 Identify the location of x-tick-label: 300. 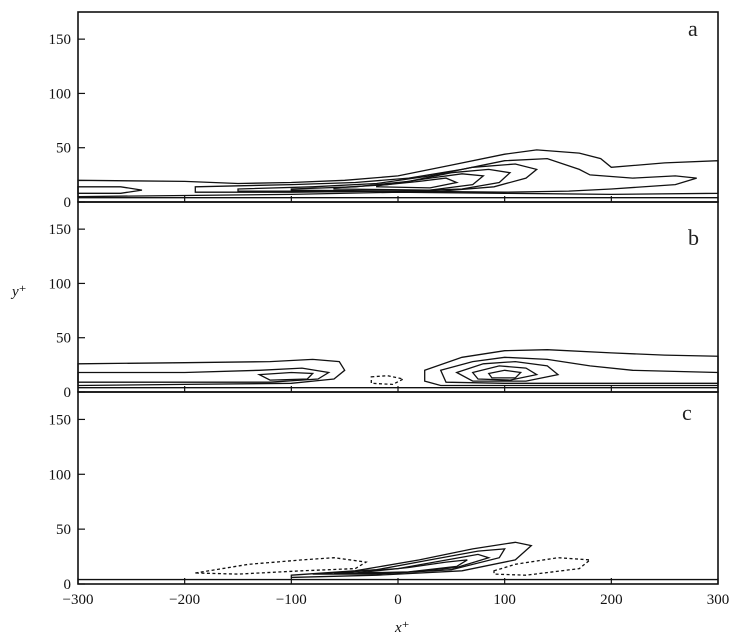
(718, 600).